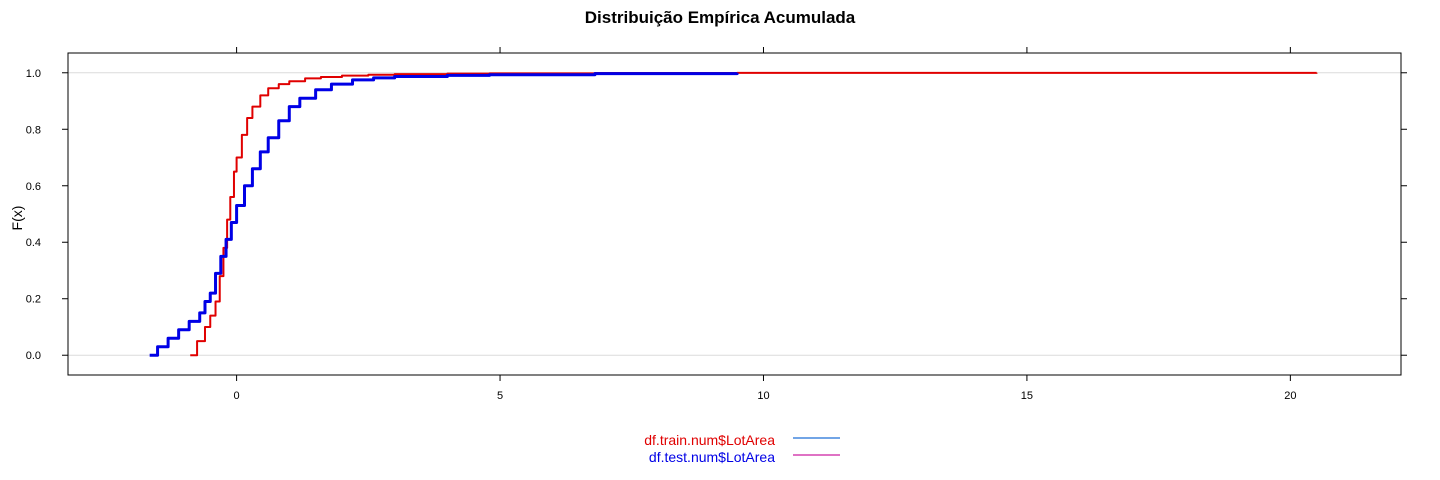 This screenshot has width=1440, height=480. I want to click on x-tick-label: 10, so click(763, 396).